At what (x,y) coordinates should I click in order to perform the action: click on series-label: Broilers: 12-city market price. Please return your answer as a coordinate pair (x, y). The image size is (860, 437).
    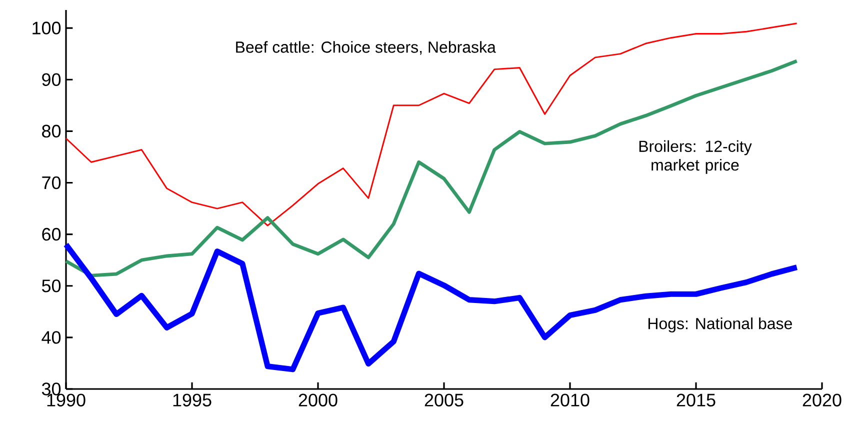
    Looking at the image, I should click on (695, 157).